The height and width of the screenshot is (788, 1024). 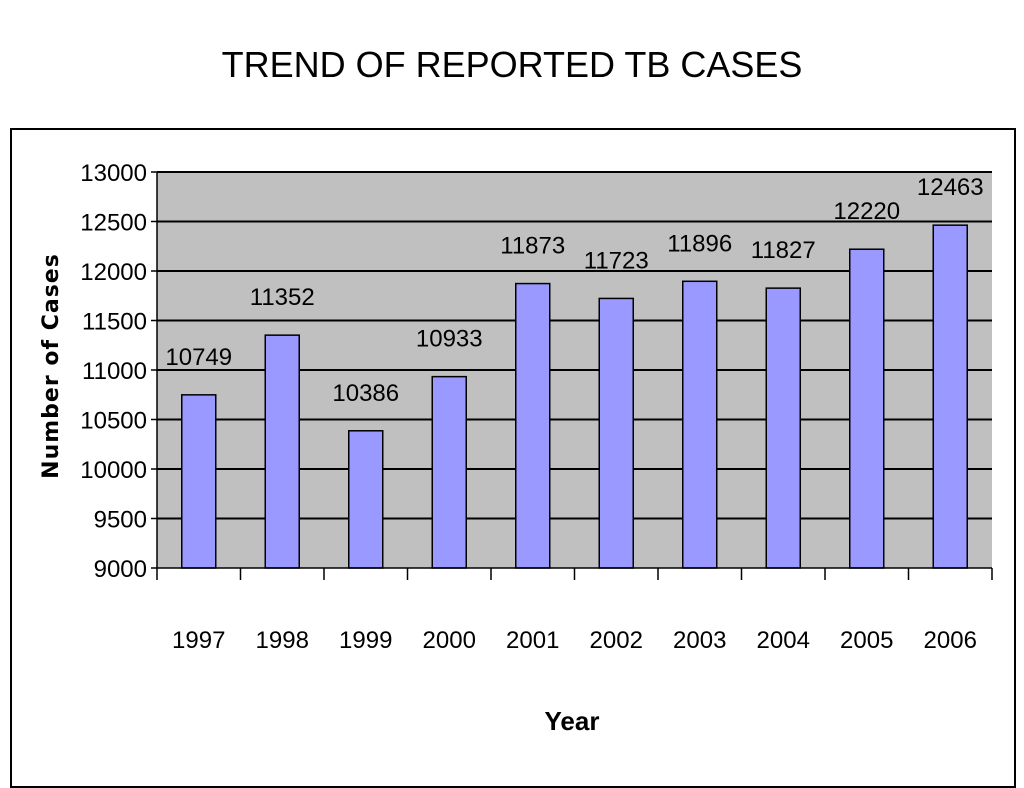 I want to click on x-tick-label: 2000, so click(x=449, y=640).